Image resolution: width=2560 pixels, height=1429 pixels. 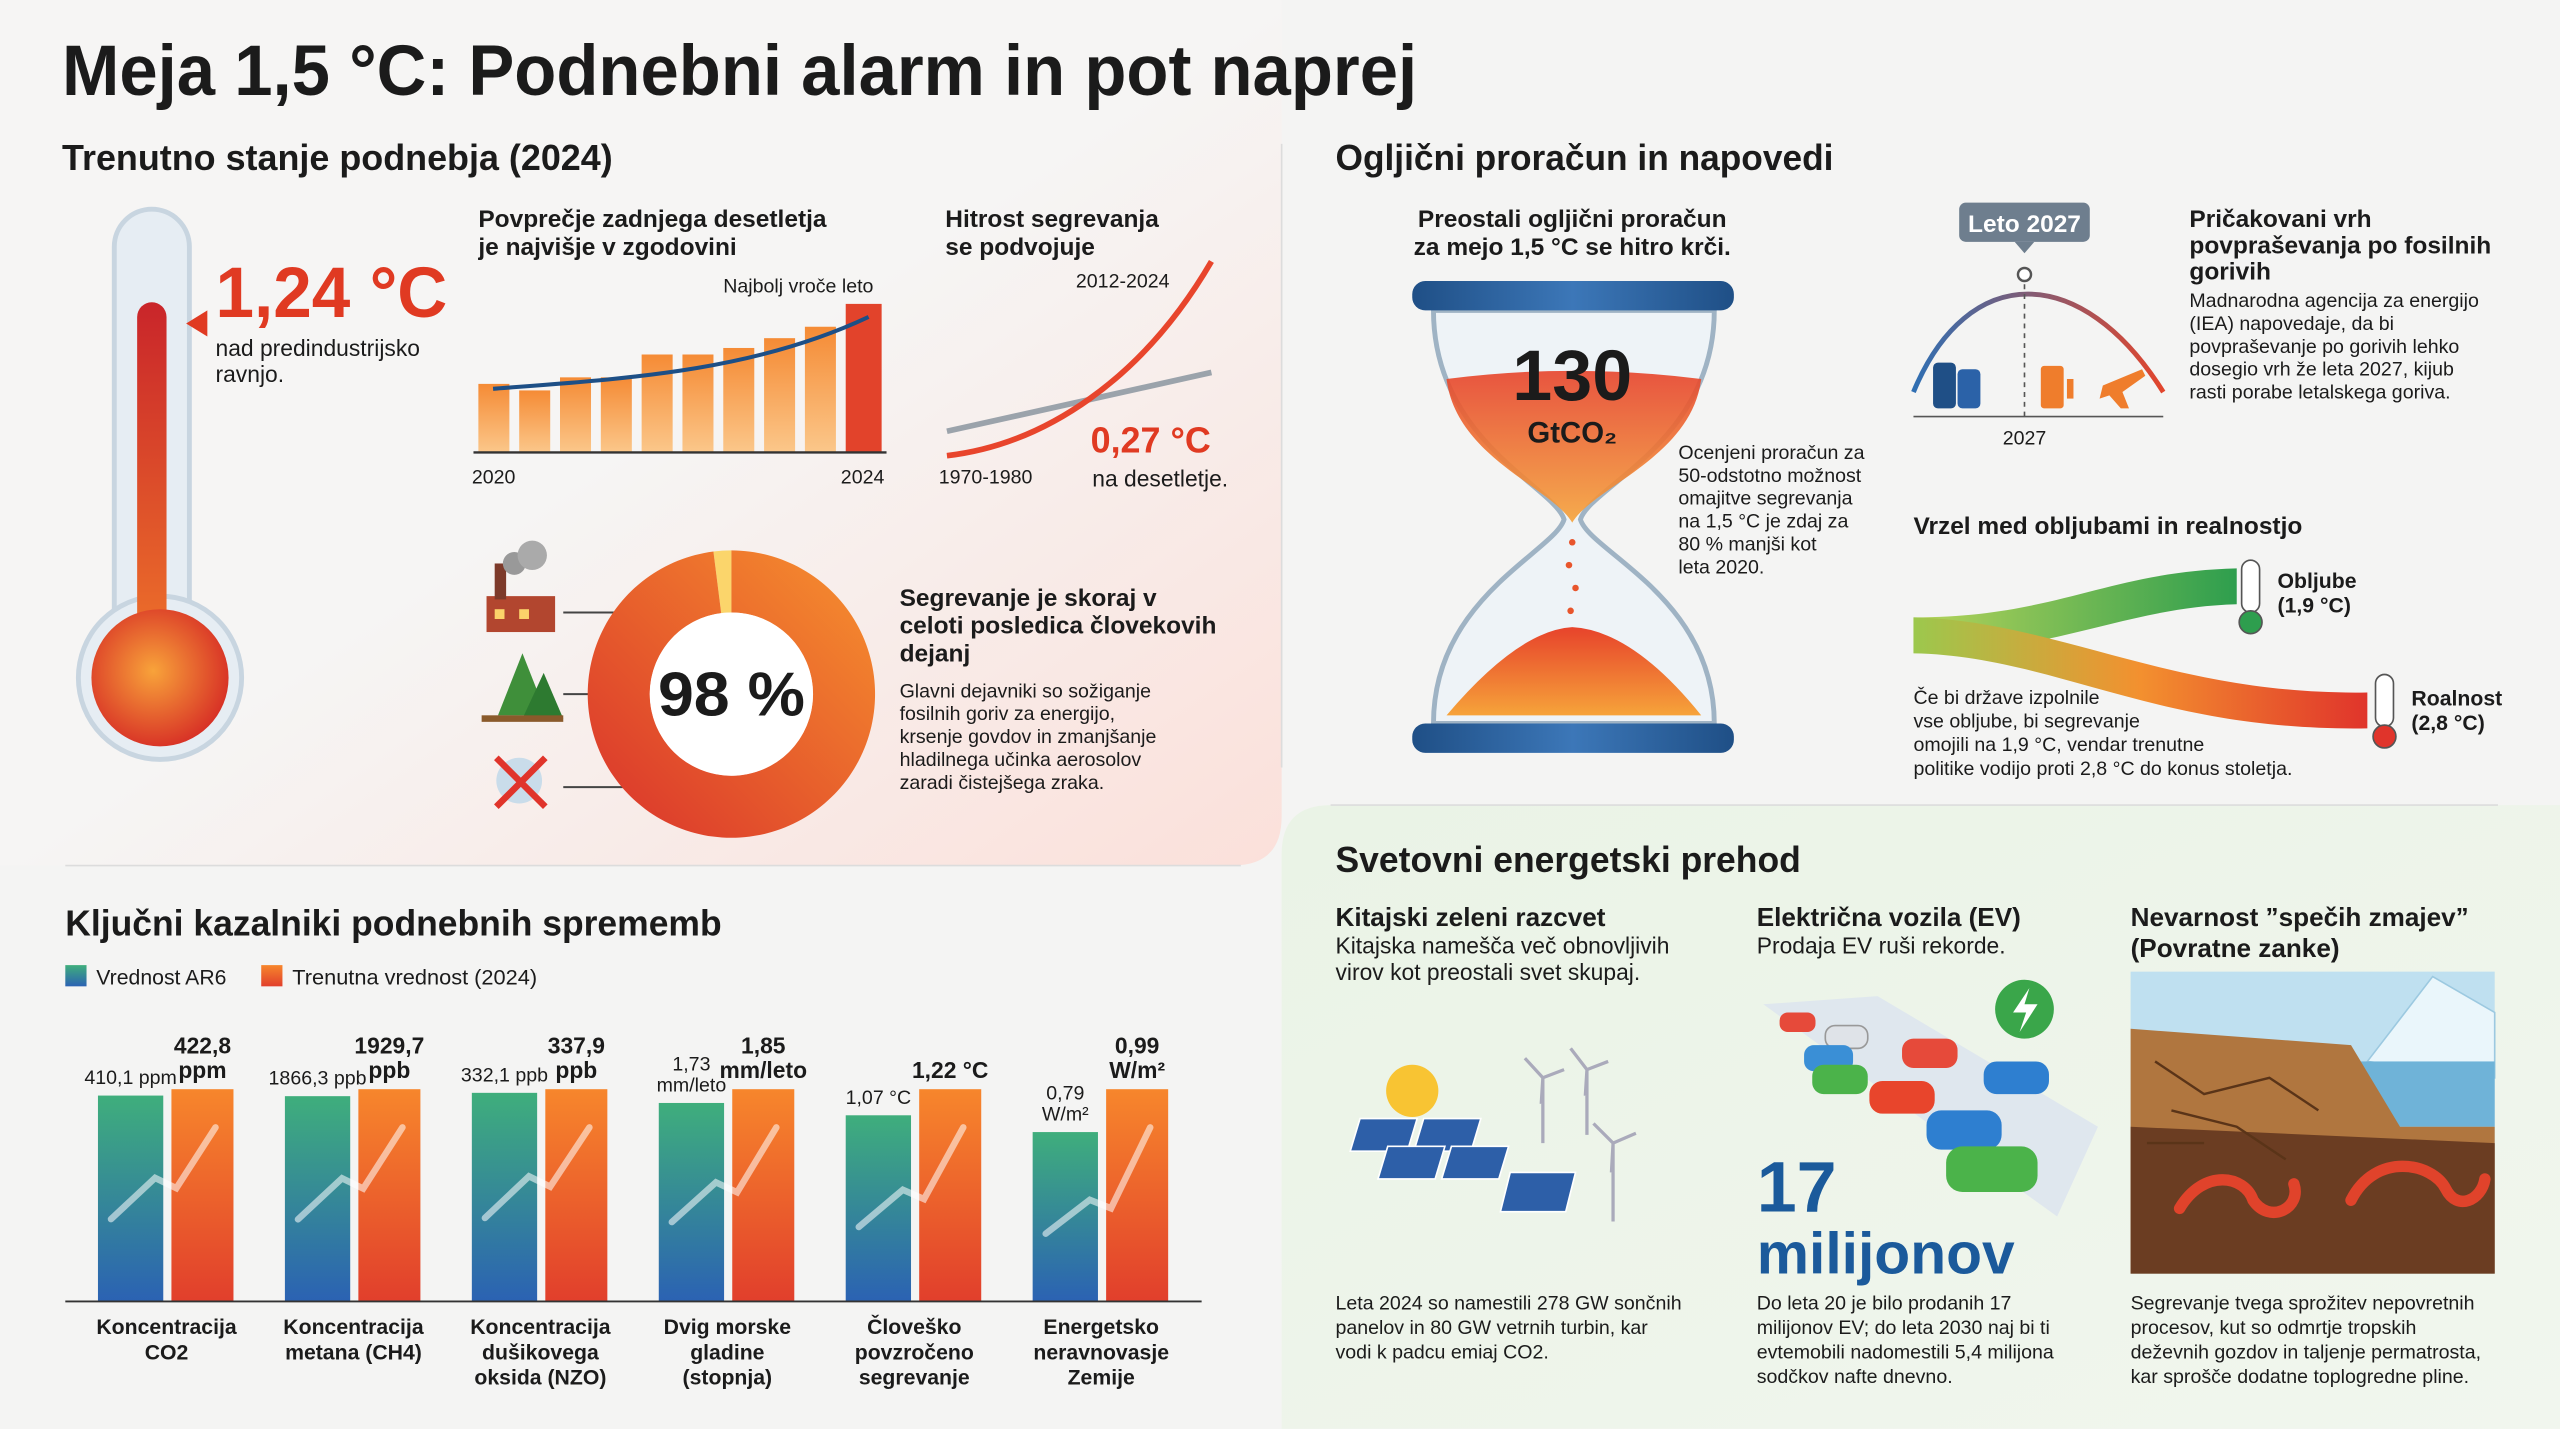 I want to click on budget-value: 130, so click(x=1572, y=376).